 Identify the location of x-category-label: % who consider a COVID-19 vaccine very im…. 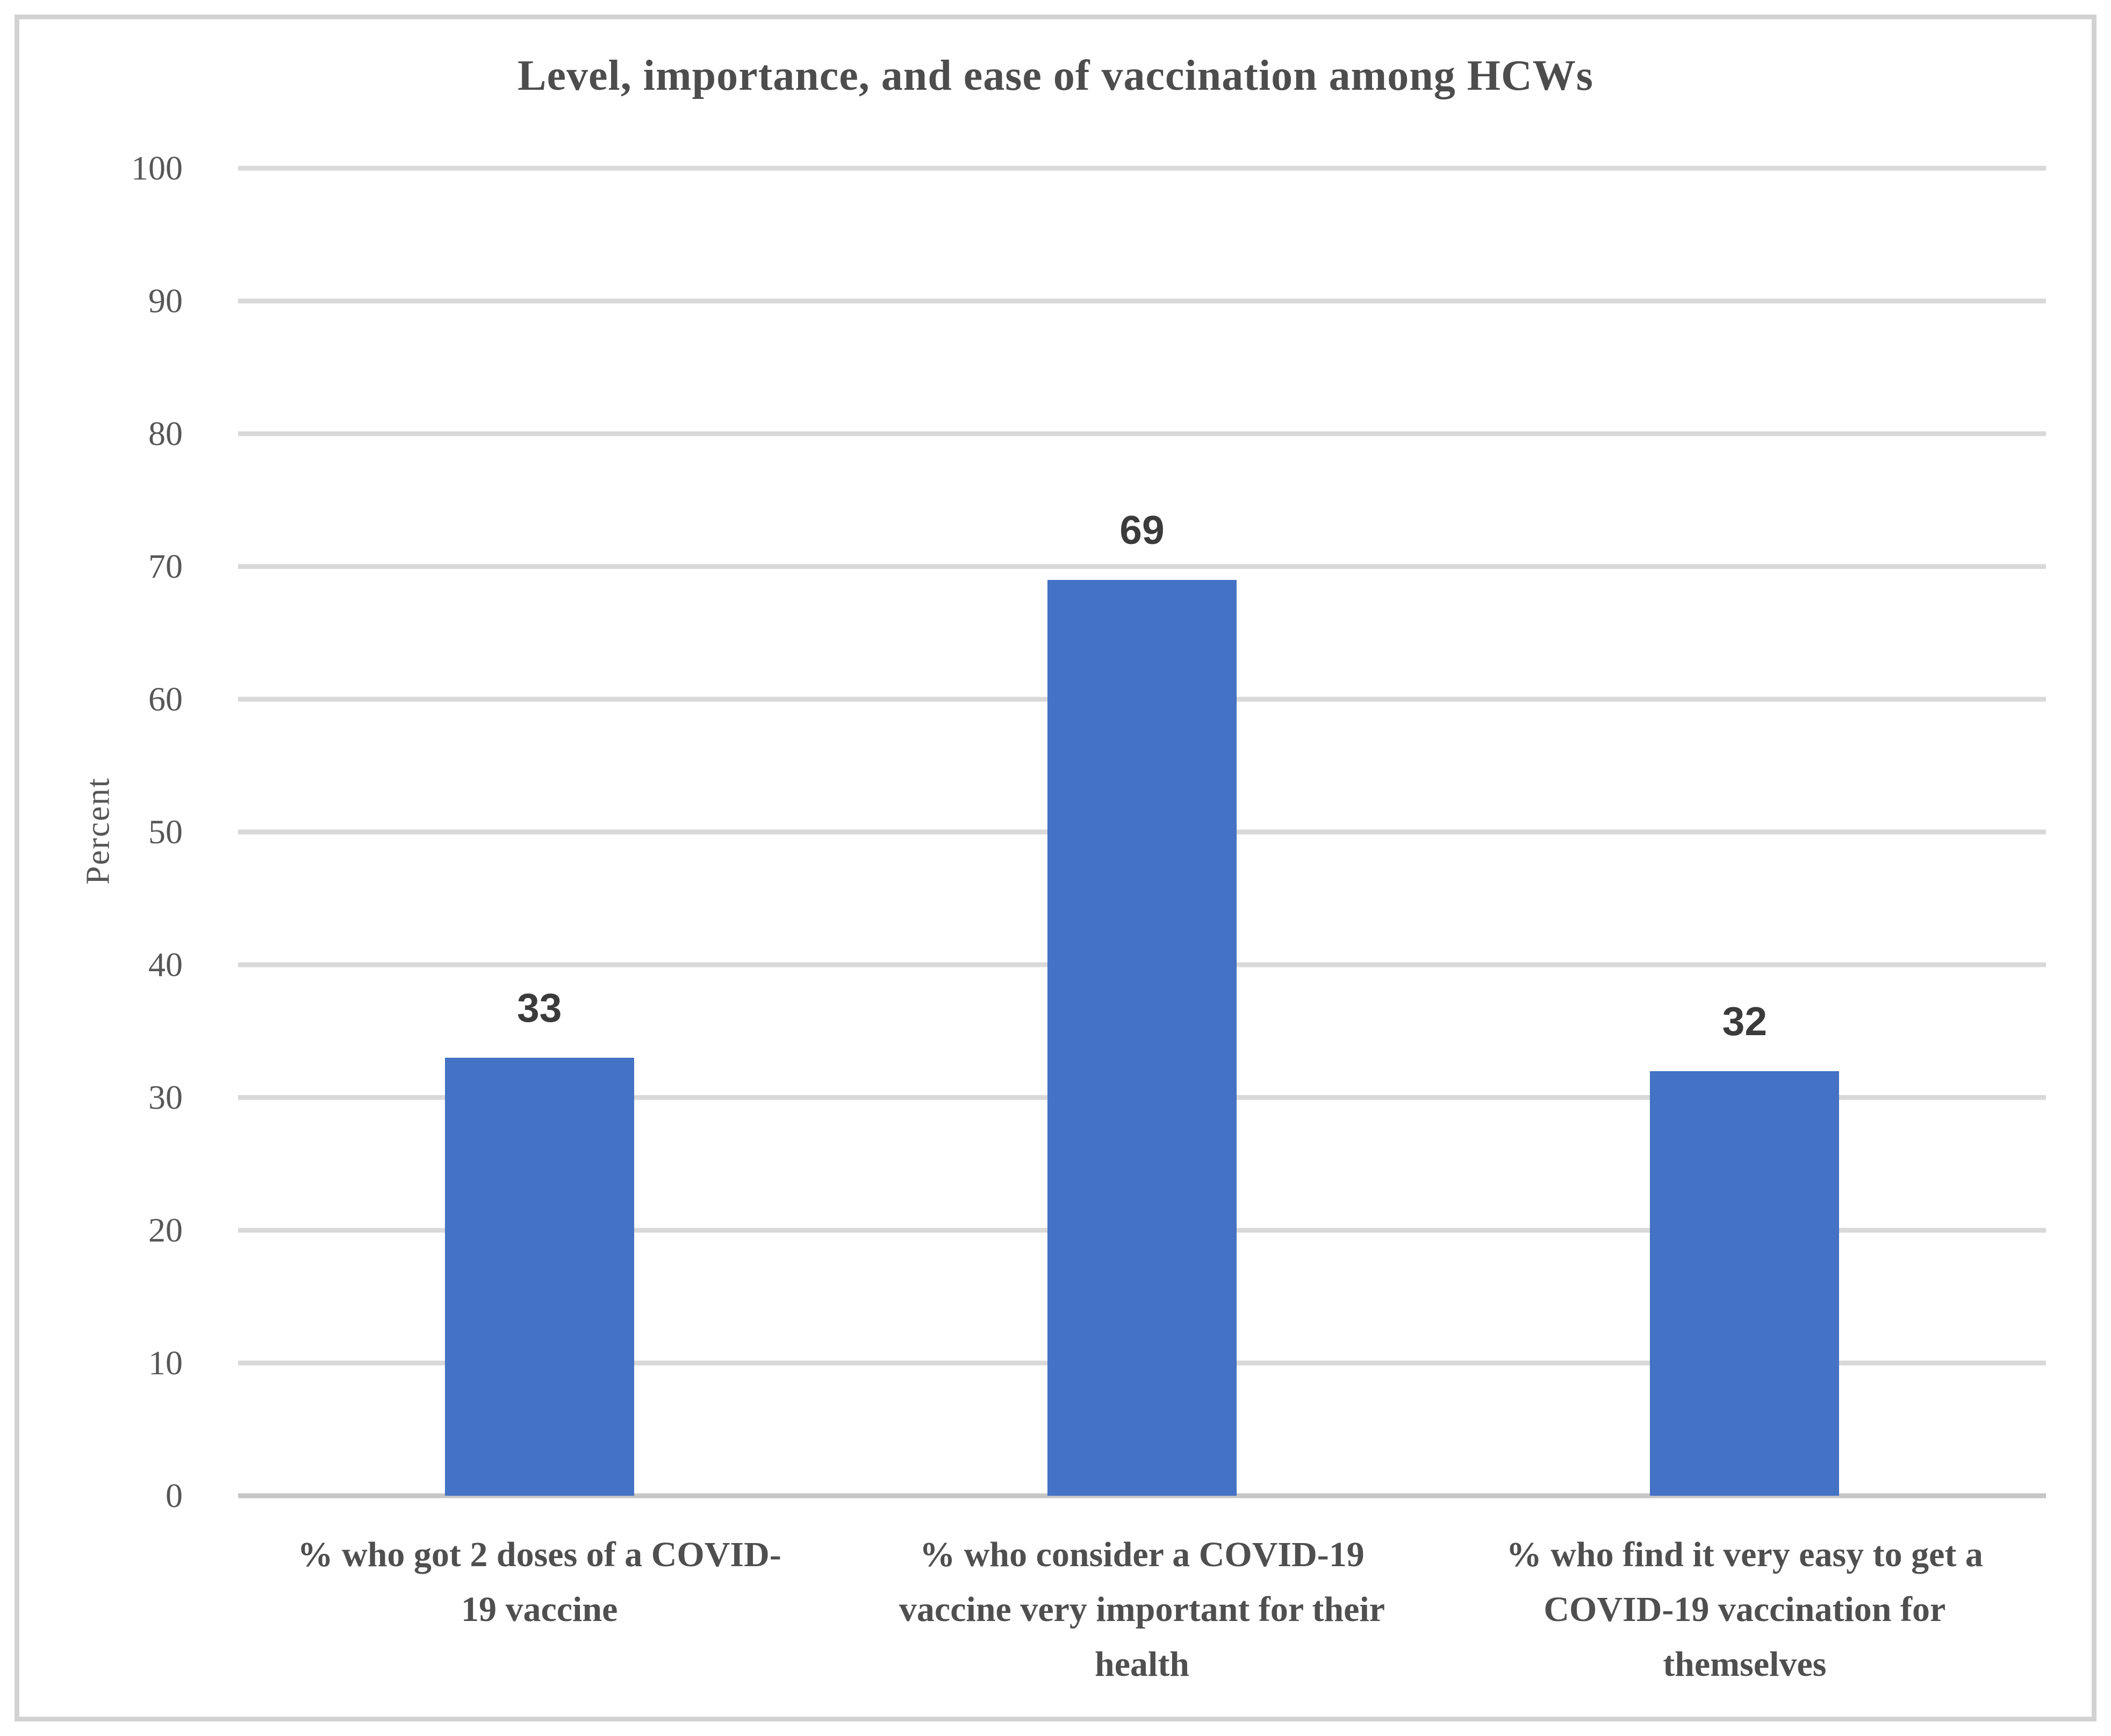
(1142, 1609).